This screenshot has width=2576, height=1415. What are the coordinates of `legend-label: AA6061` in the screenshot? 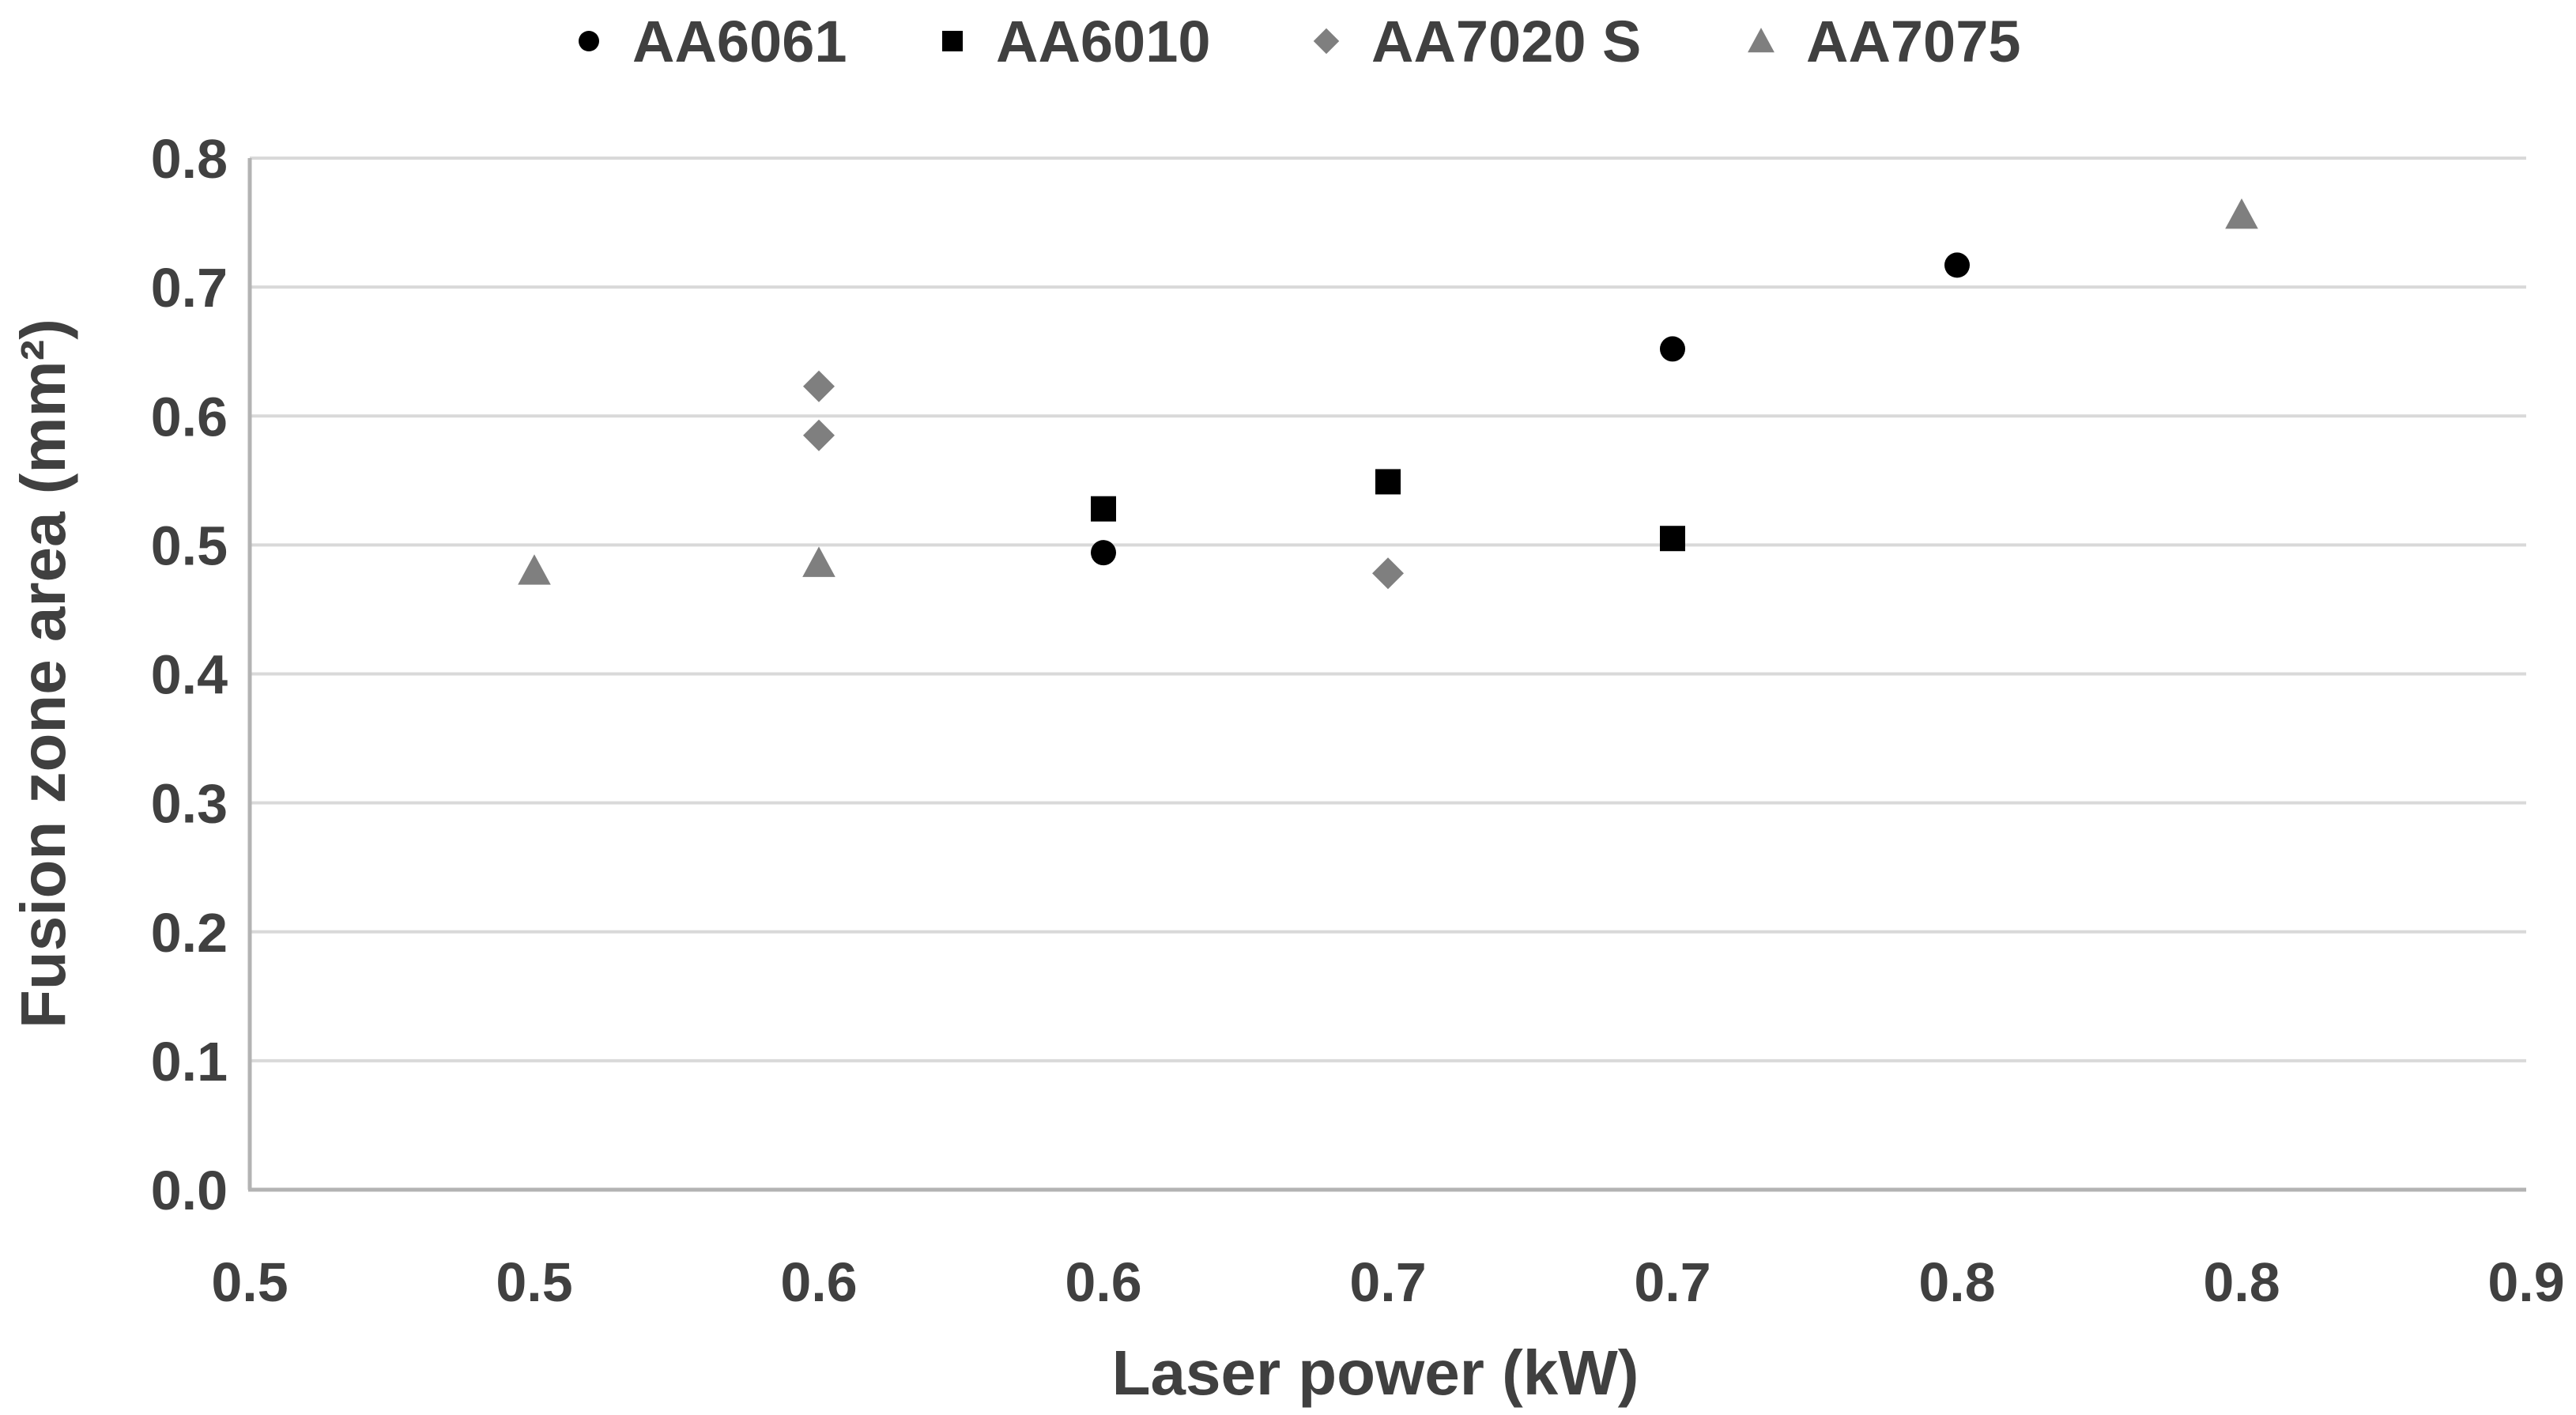 It's located at (739, 42).